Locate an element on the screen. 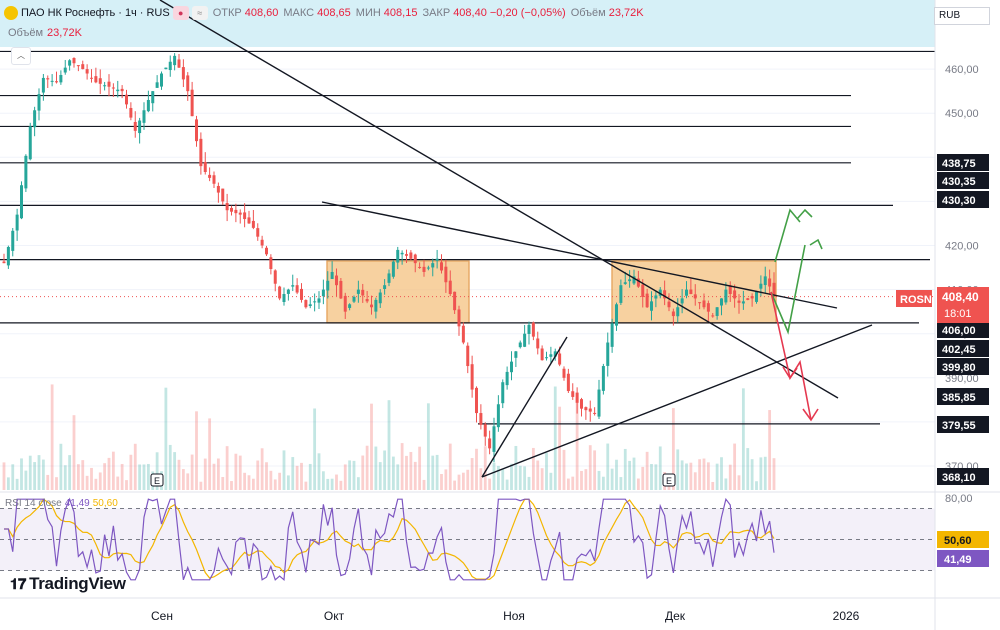  rsi-tick-label: 80,00 is located at coordinates (959, 499).